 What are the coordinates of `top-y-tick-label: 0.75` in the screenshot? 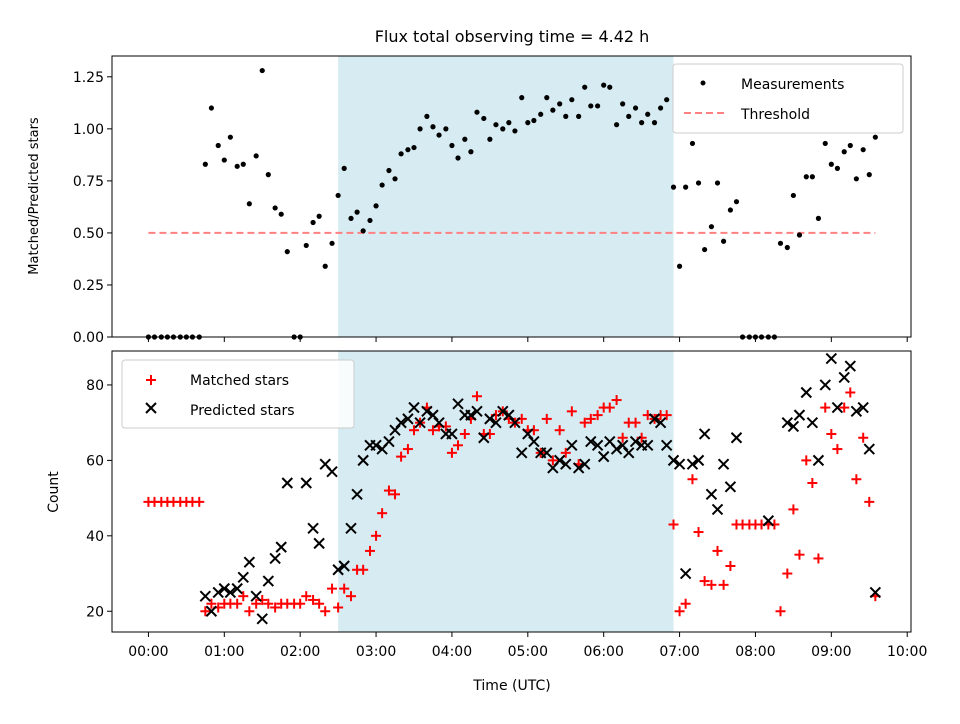 It's located at (88, 182).